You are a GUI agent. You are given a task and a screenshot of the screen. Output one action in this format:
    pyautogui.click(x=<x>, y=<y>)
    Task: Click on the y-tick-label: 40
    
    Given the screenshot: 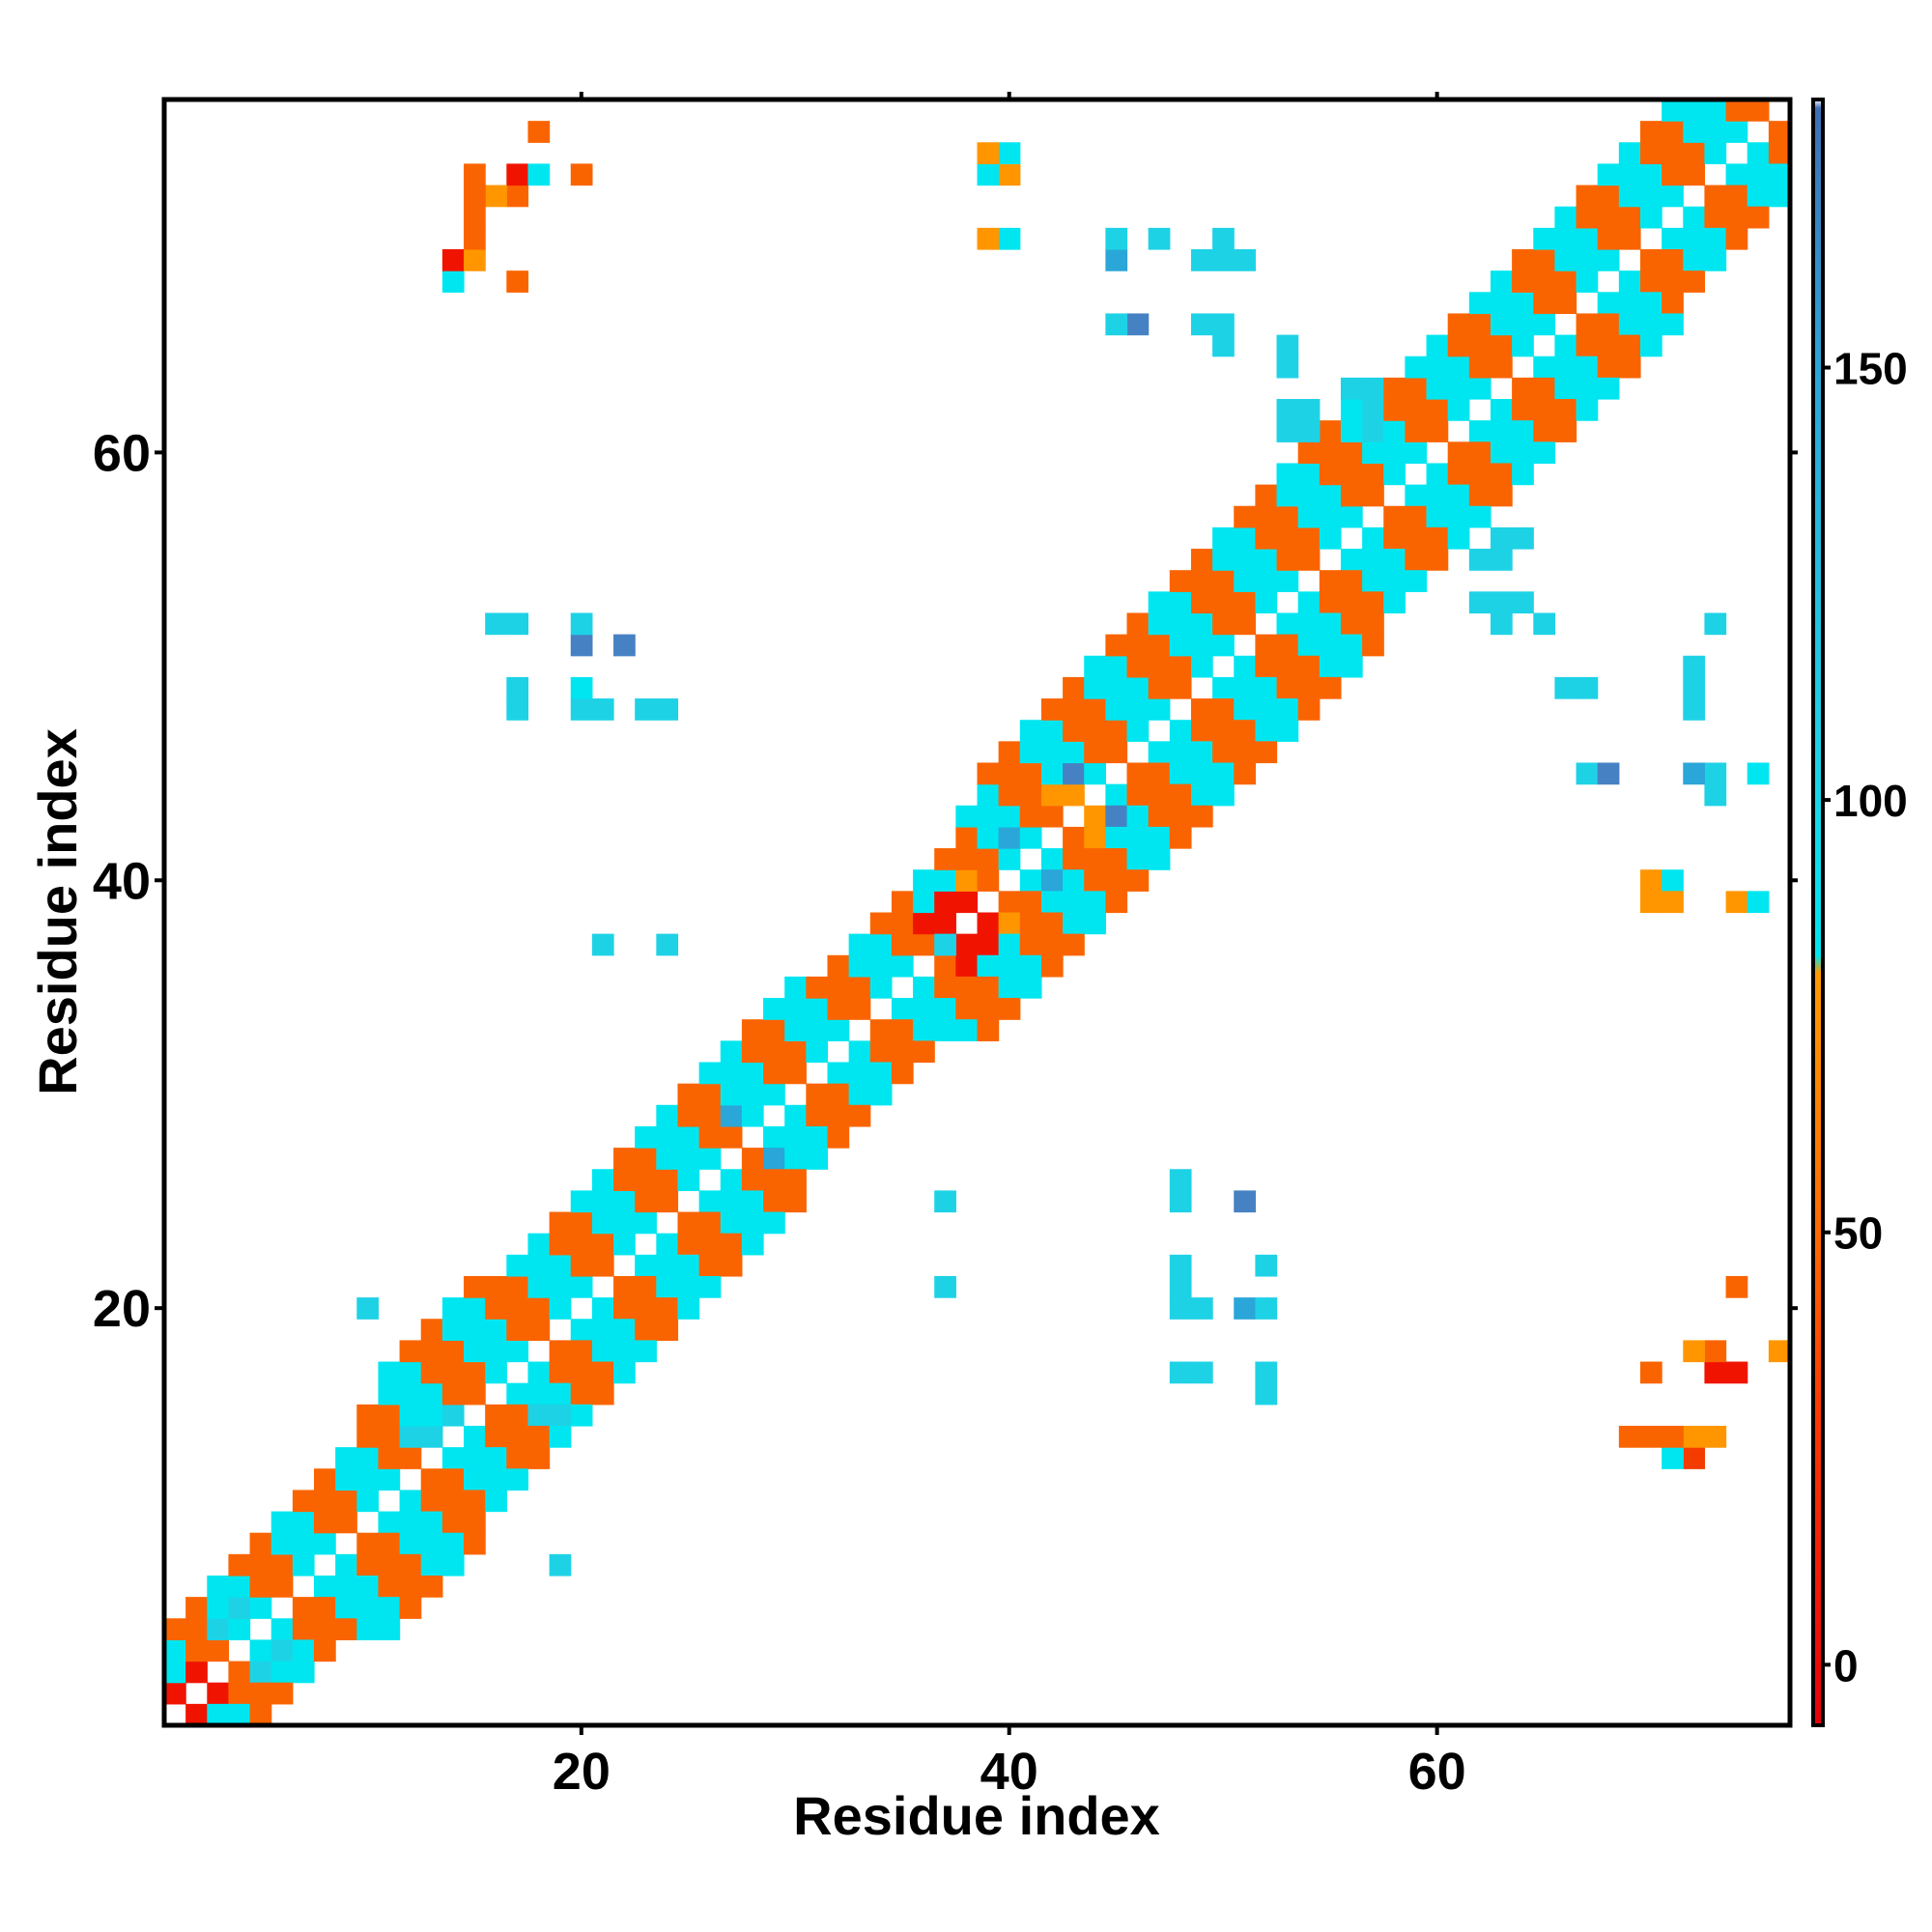 What is the action you would take?
    pyautogui.click(x=122, y=881)
    